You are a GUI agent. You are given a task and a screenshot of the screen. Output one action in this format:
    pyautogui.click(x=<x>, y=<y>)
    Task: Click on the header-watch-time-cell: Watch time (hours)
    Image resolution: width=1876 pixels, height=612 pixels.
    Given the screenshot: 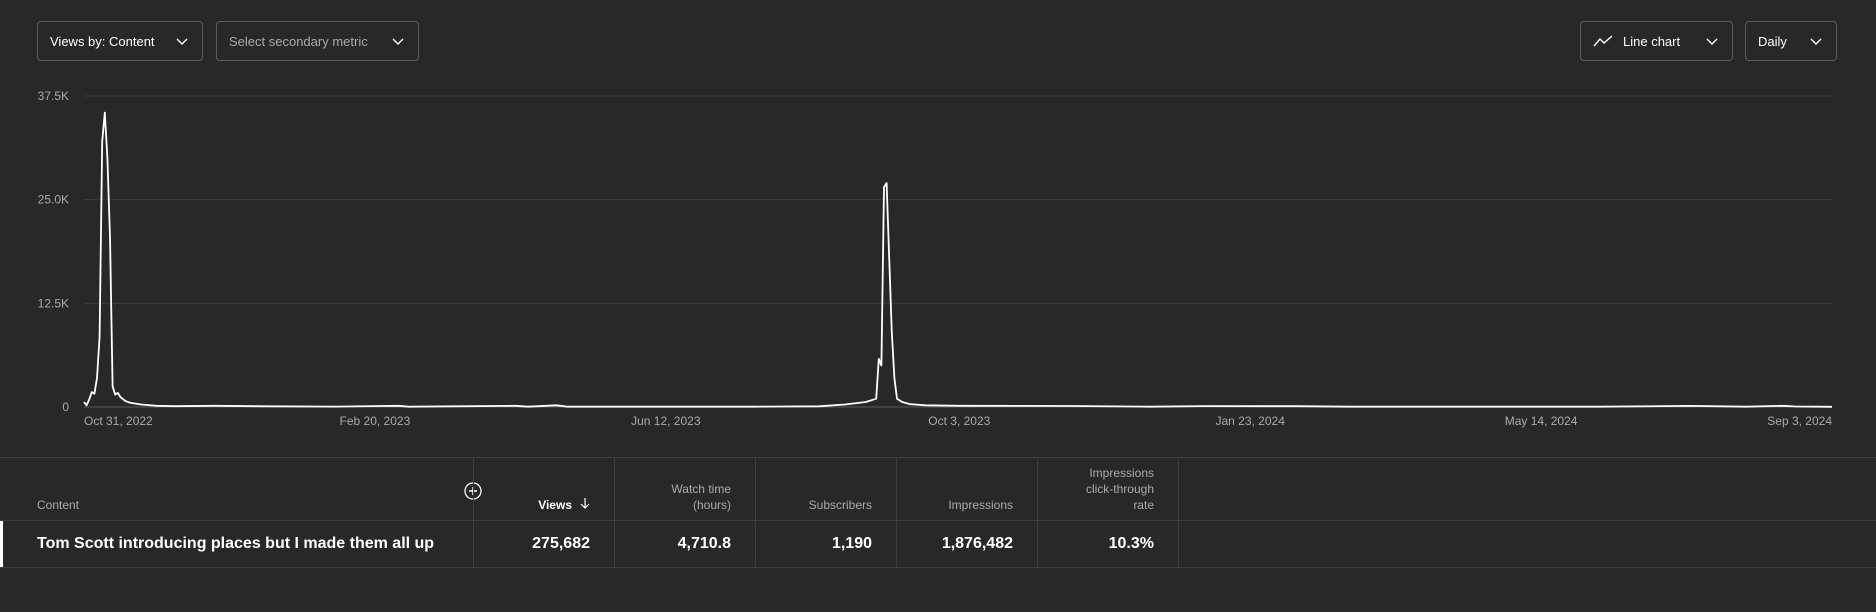 What is the action you would take?
    pyautogui.click(x=684, y=489)
    